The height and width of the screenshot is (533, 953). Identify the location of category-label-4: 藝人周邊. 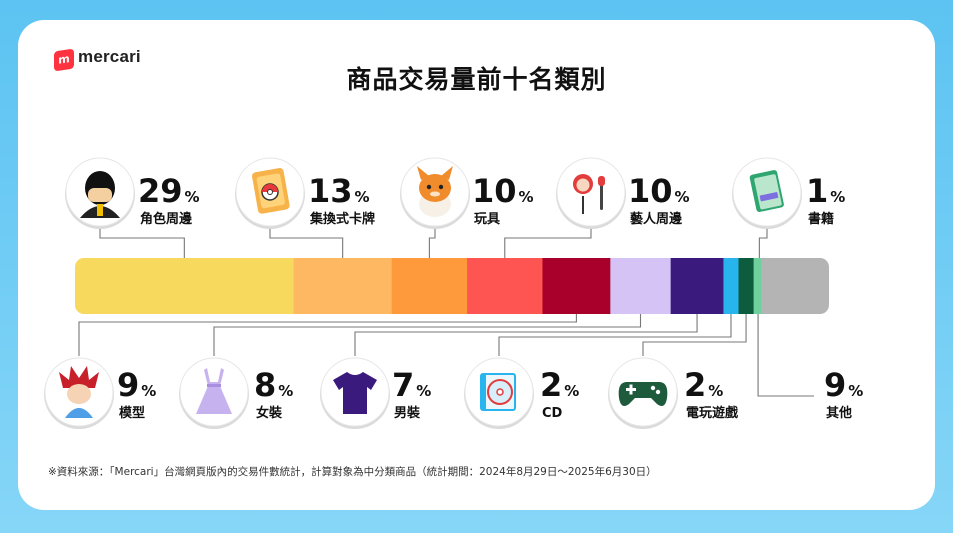
(656, 219).